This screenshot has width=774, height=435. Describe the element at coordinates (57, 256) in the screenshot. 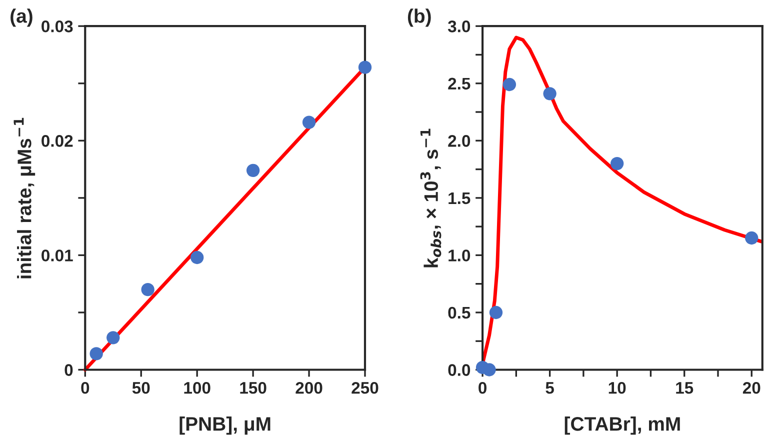

I see `y-tick-label: 0.01` at that location.